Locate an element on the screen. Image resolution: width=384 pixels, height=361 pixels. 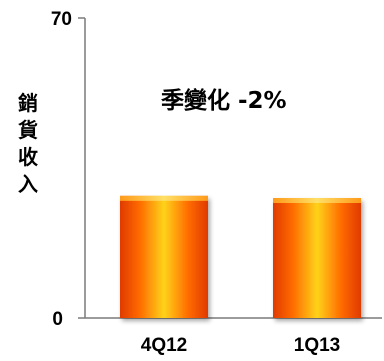
y-tick-label-max: 70 is located at coordinates (61, 19).